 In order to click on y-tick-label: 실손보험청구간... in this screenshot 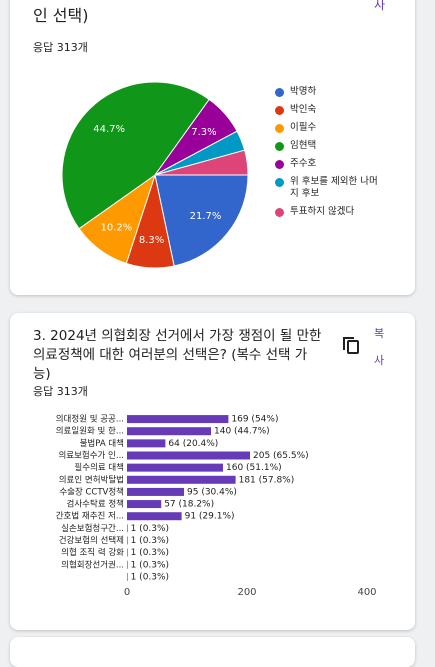, I will do `click(92, 528)`.